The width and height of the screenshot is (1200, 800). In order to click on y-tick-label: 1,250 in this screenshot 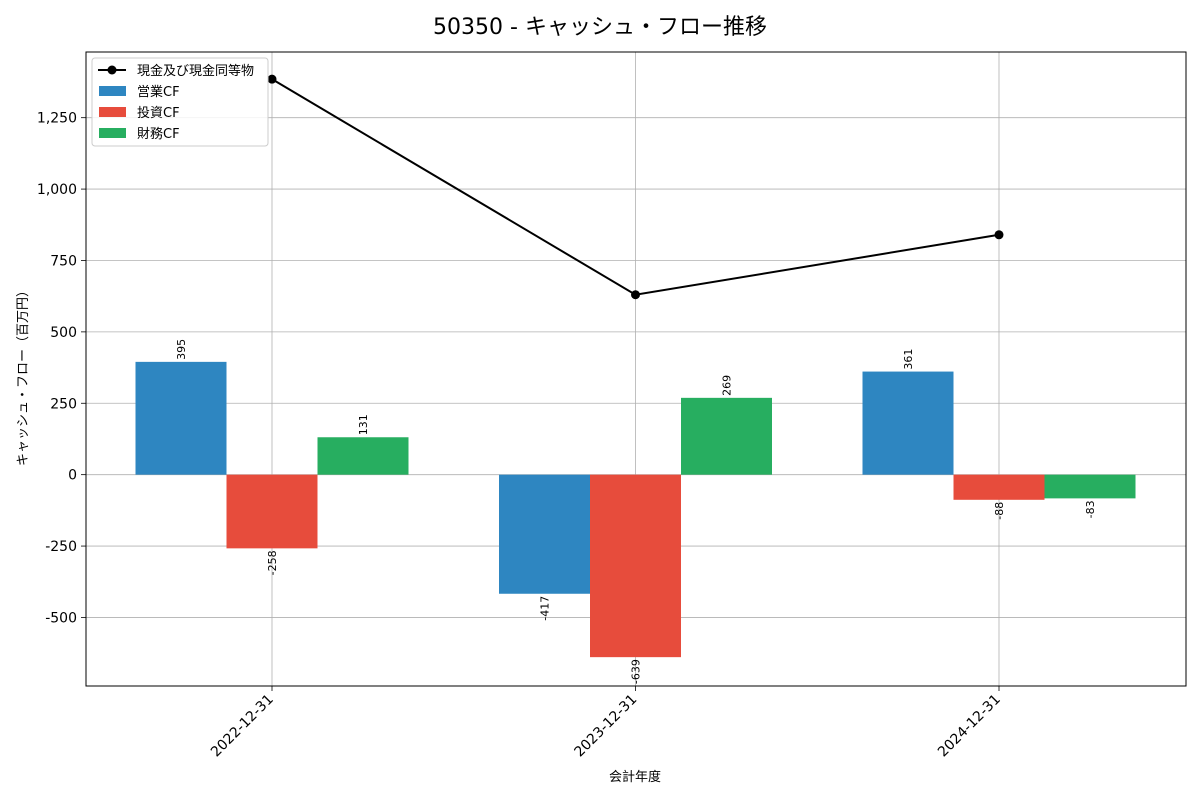, I will do `click(57, 119)`.